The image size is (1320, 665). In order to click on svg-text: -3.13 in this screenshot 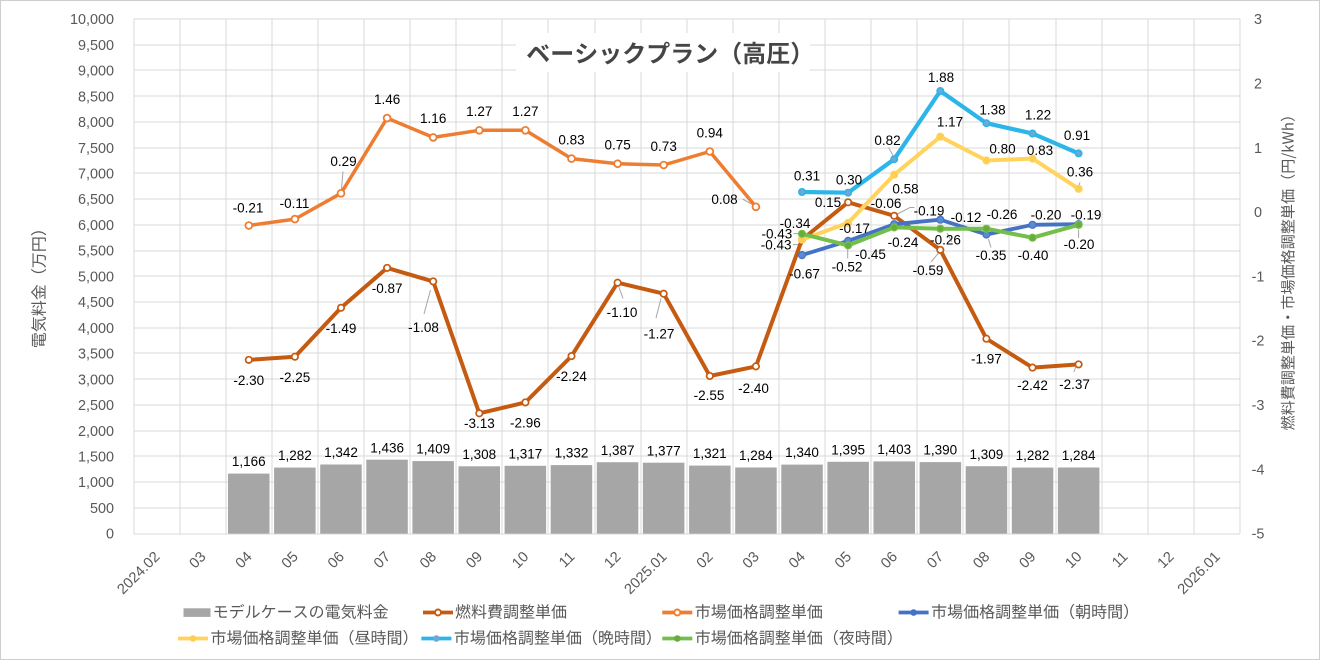, I will do `click(479, 423)`.